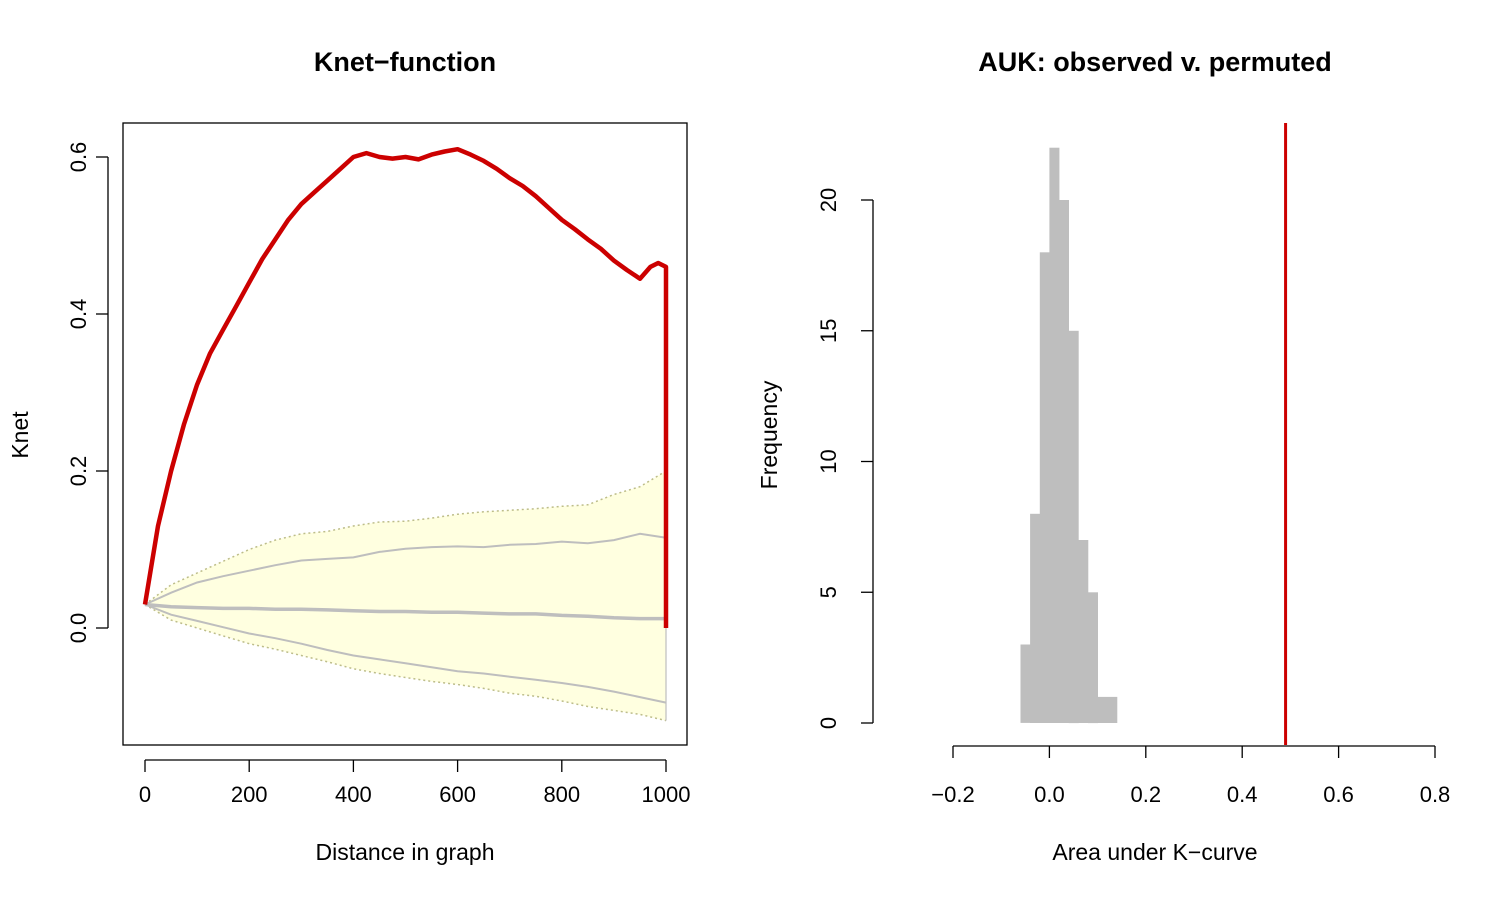 The width and height of the screenshot is (1500, 900). Describe the element at coordinates (20, 435) in the screenshot. I see `knet-ylabel: Knet` at that location.